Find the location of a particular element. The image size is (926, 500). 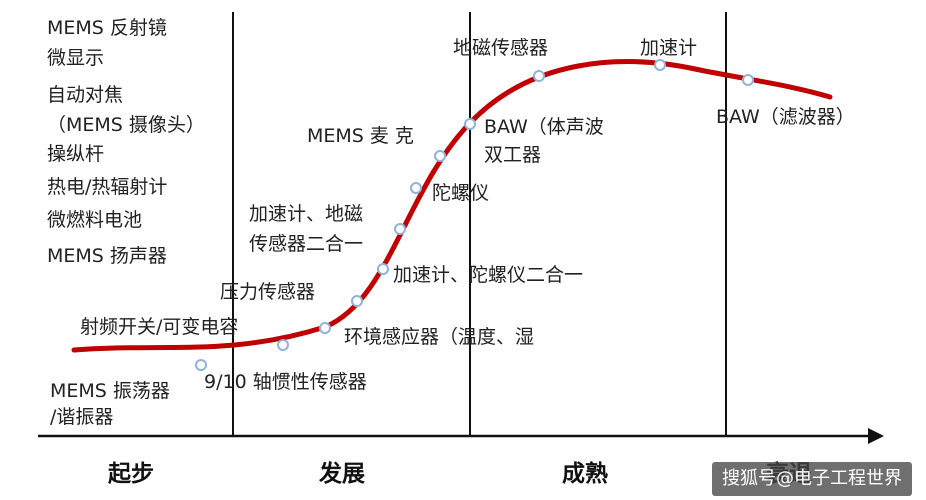

marker-oscillator is located at coordinates (201, 365).